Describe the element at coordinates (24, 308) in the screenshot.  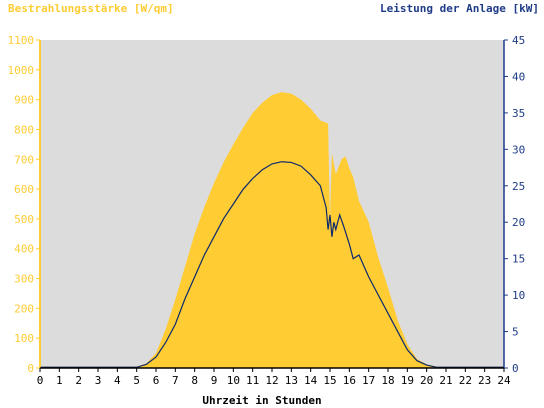
I see `left-tick-label: 200` at that location.